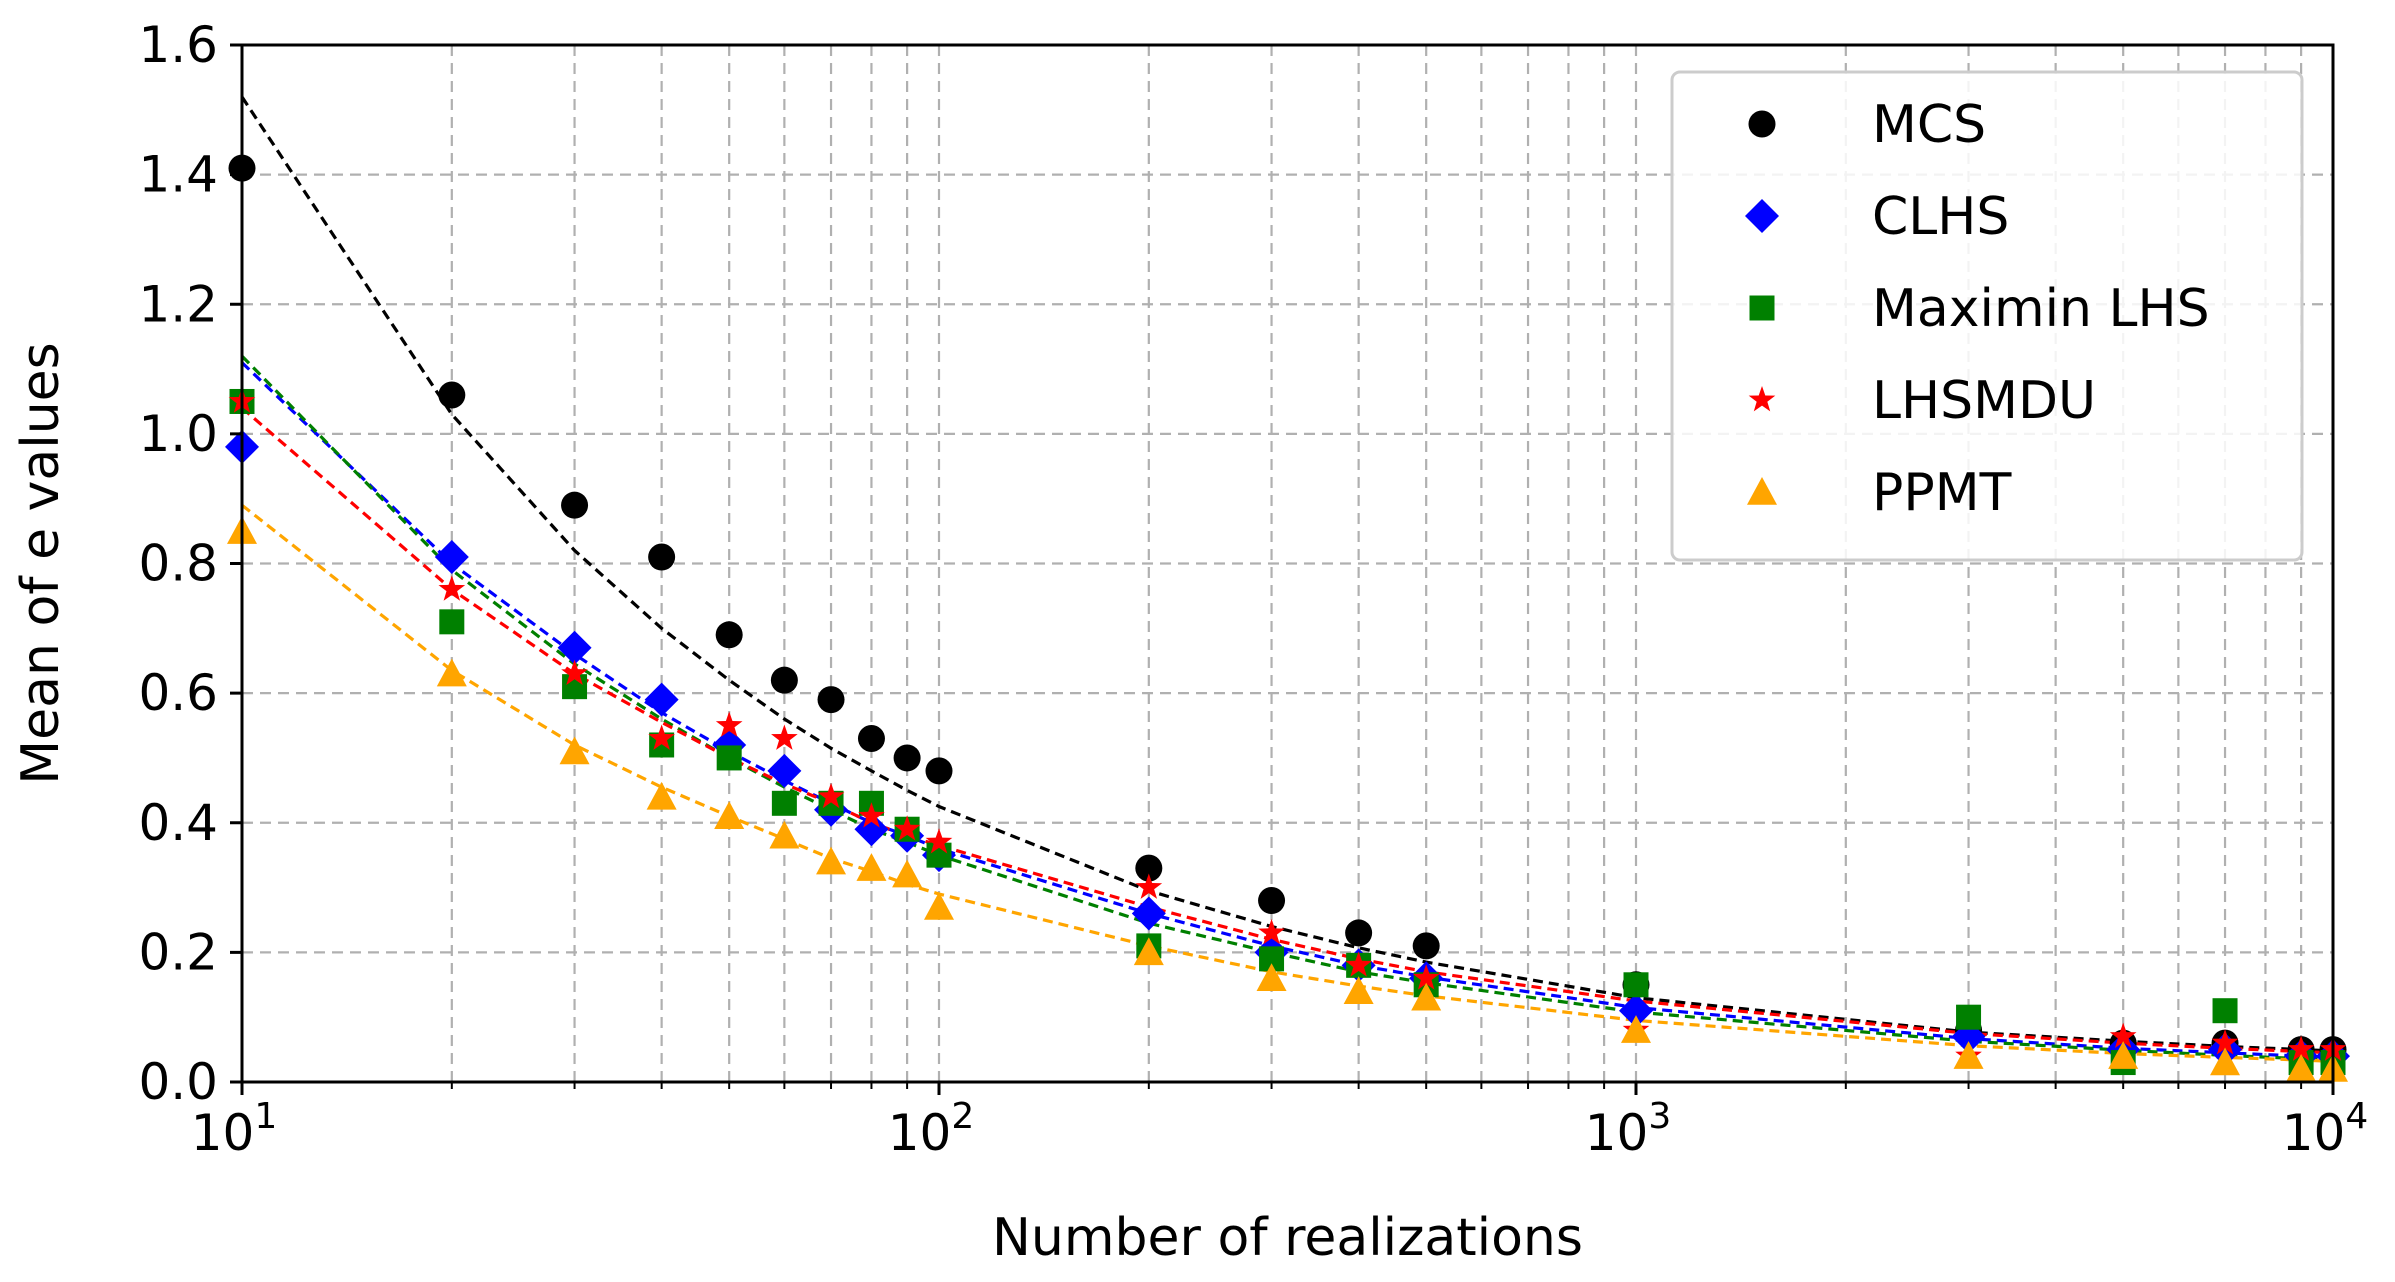  What do you see at coordinates (2325, 1129) in the screenshot?
I see `x-tick-label: 10⁴` at bounding box center [2325, 1129].